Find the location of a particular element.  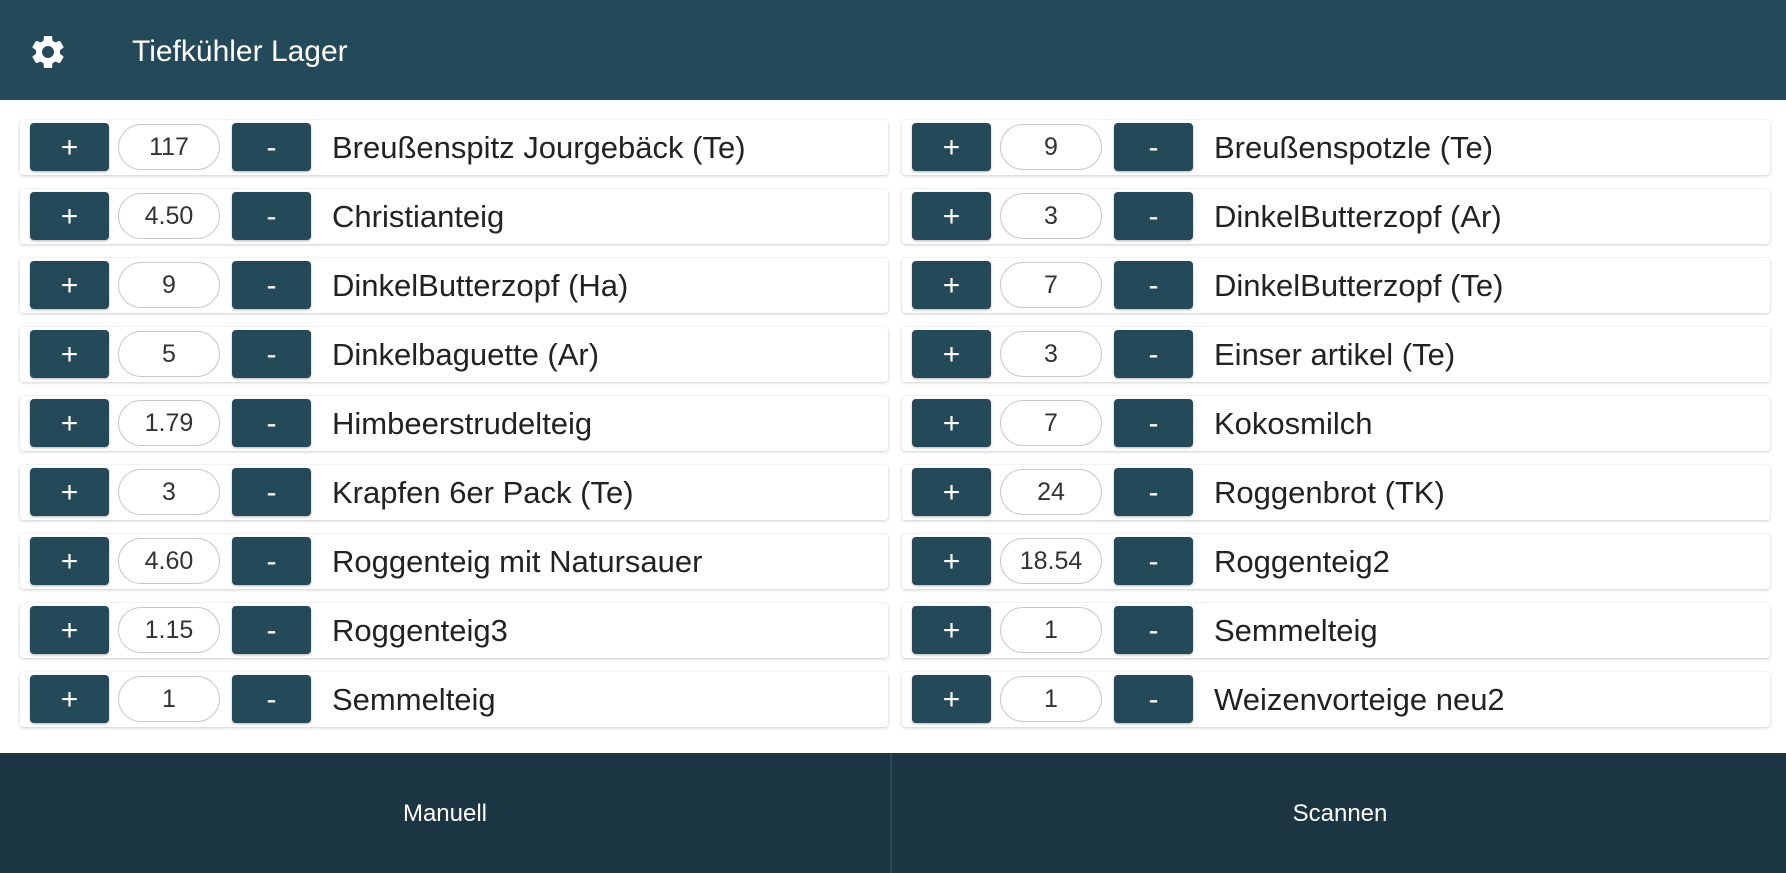

inventory-row: +1.15- Roggenteig3 is located at coordinates (454, 630).